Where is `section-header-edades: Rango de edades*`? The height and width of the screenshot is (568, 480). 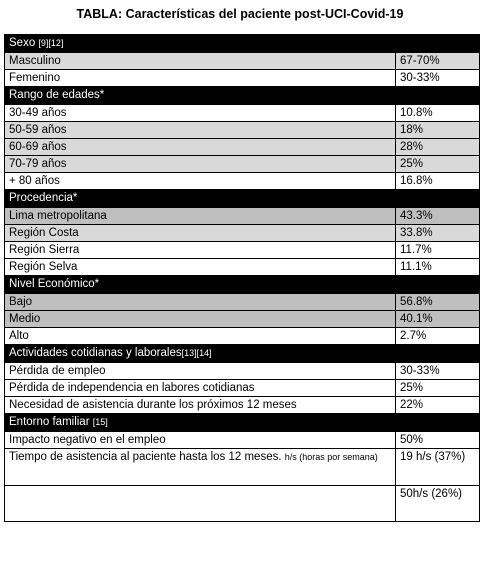 section-header-edades: Rango de edades* is located at coordinates (241, 95).